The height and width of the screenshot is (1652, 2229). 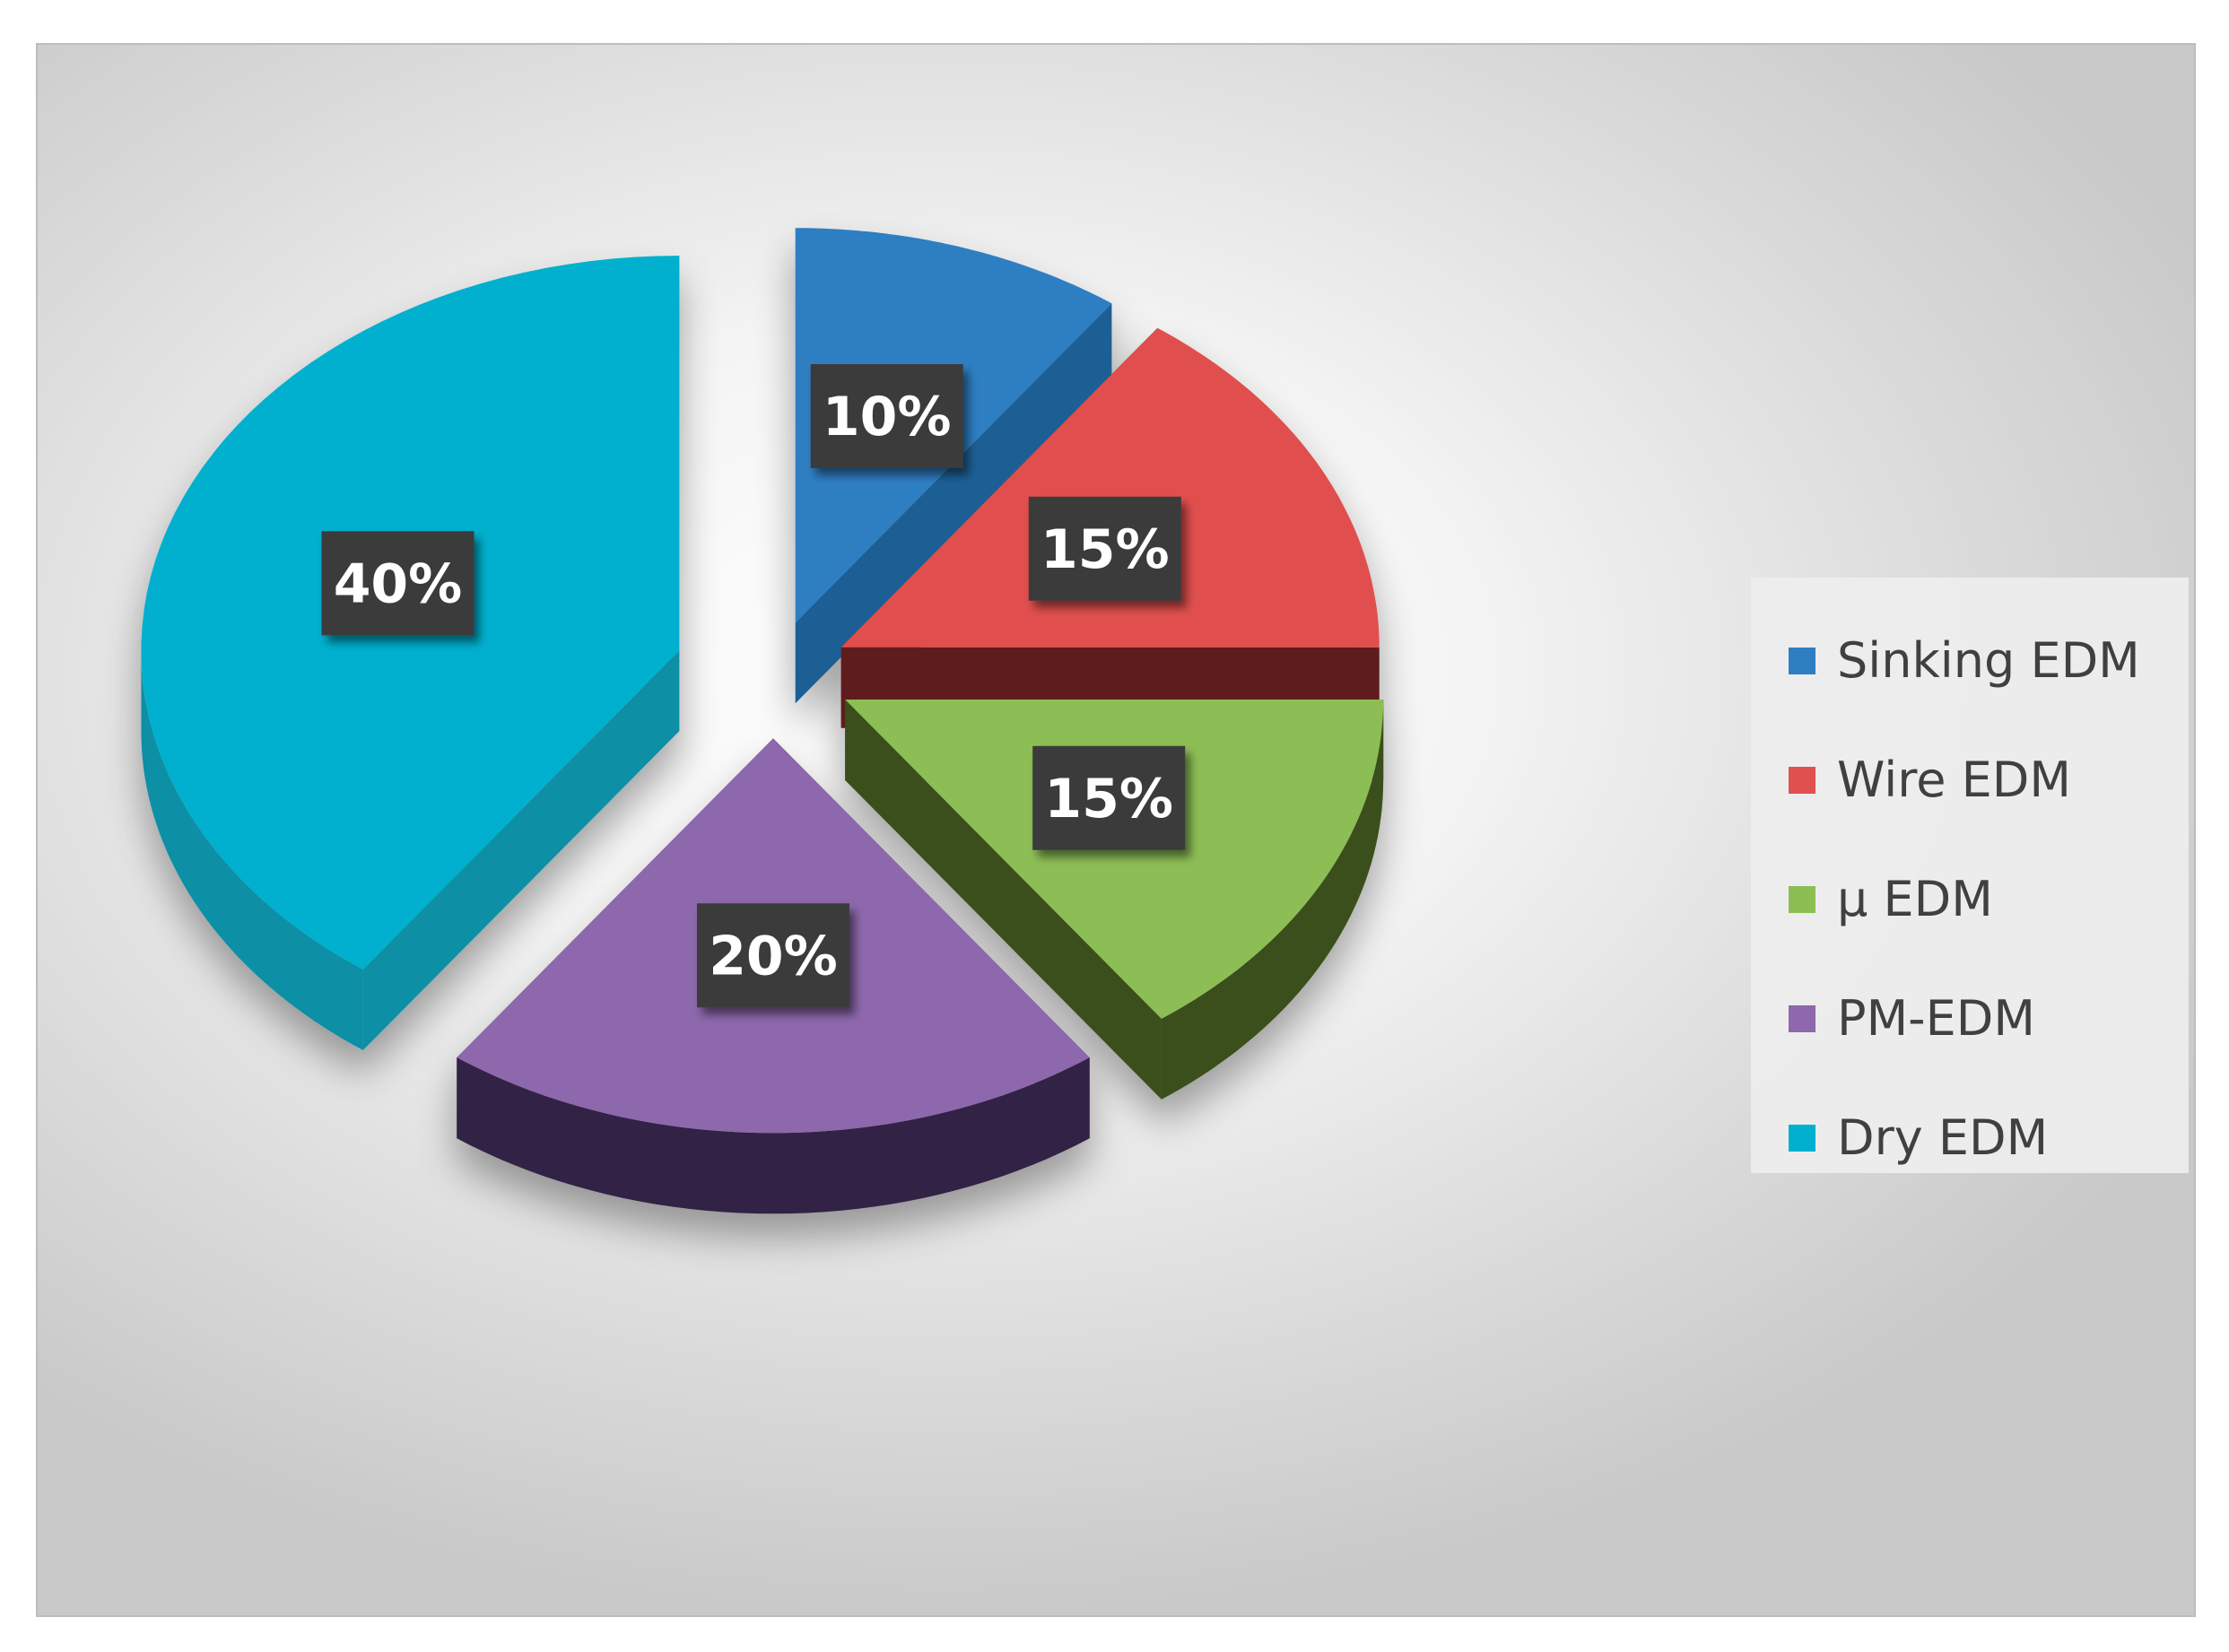 I want to click on data-label--edm: 15%, so click(x=1109, y=797).